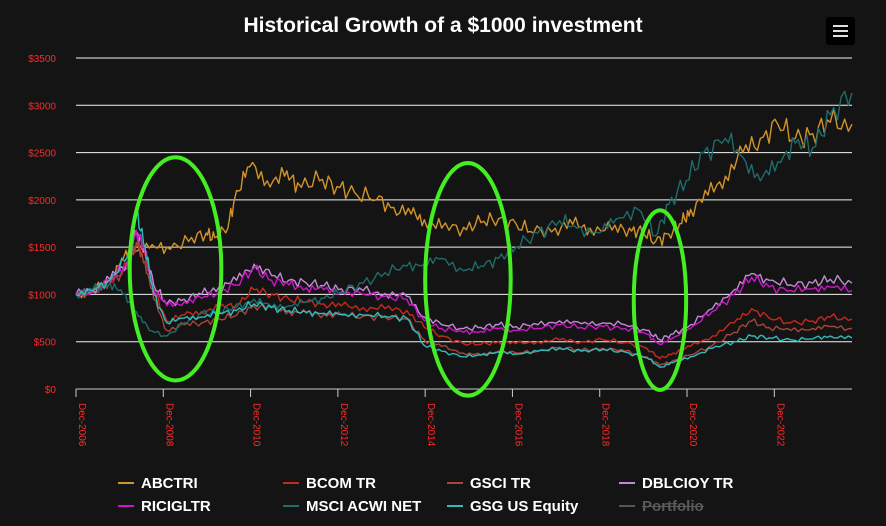 The width and height of the screenshot is (886, 526). What do you see at coordinates (42, 154) in the screenshot?
I see `y-tick-label: $2500` at bounding box center [42, 154].